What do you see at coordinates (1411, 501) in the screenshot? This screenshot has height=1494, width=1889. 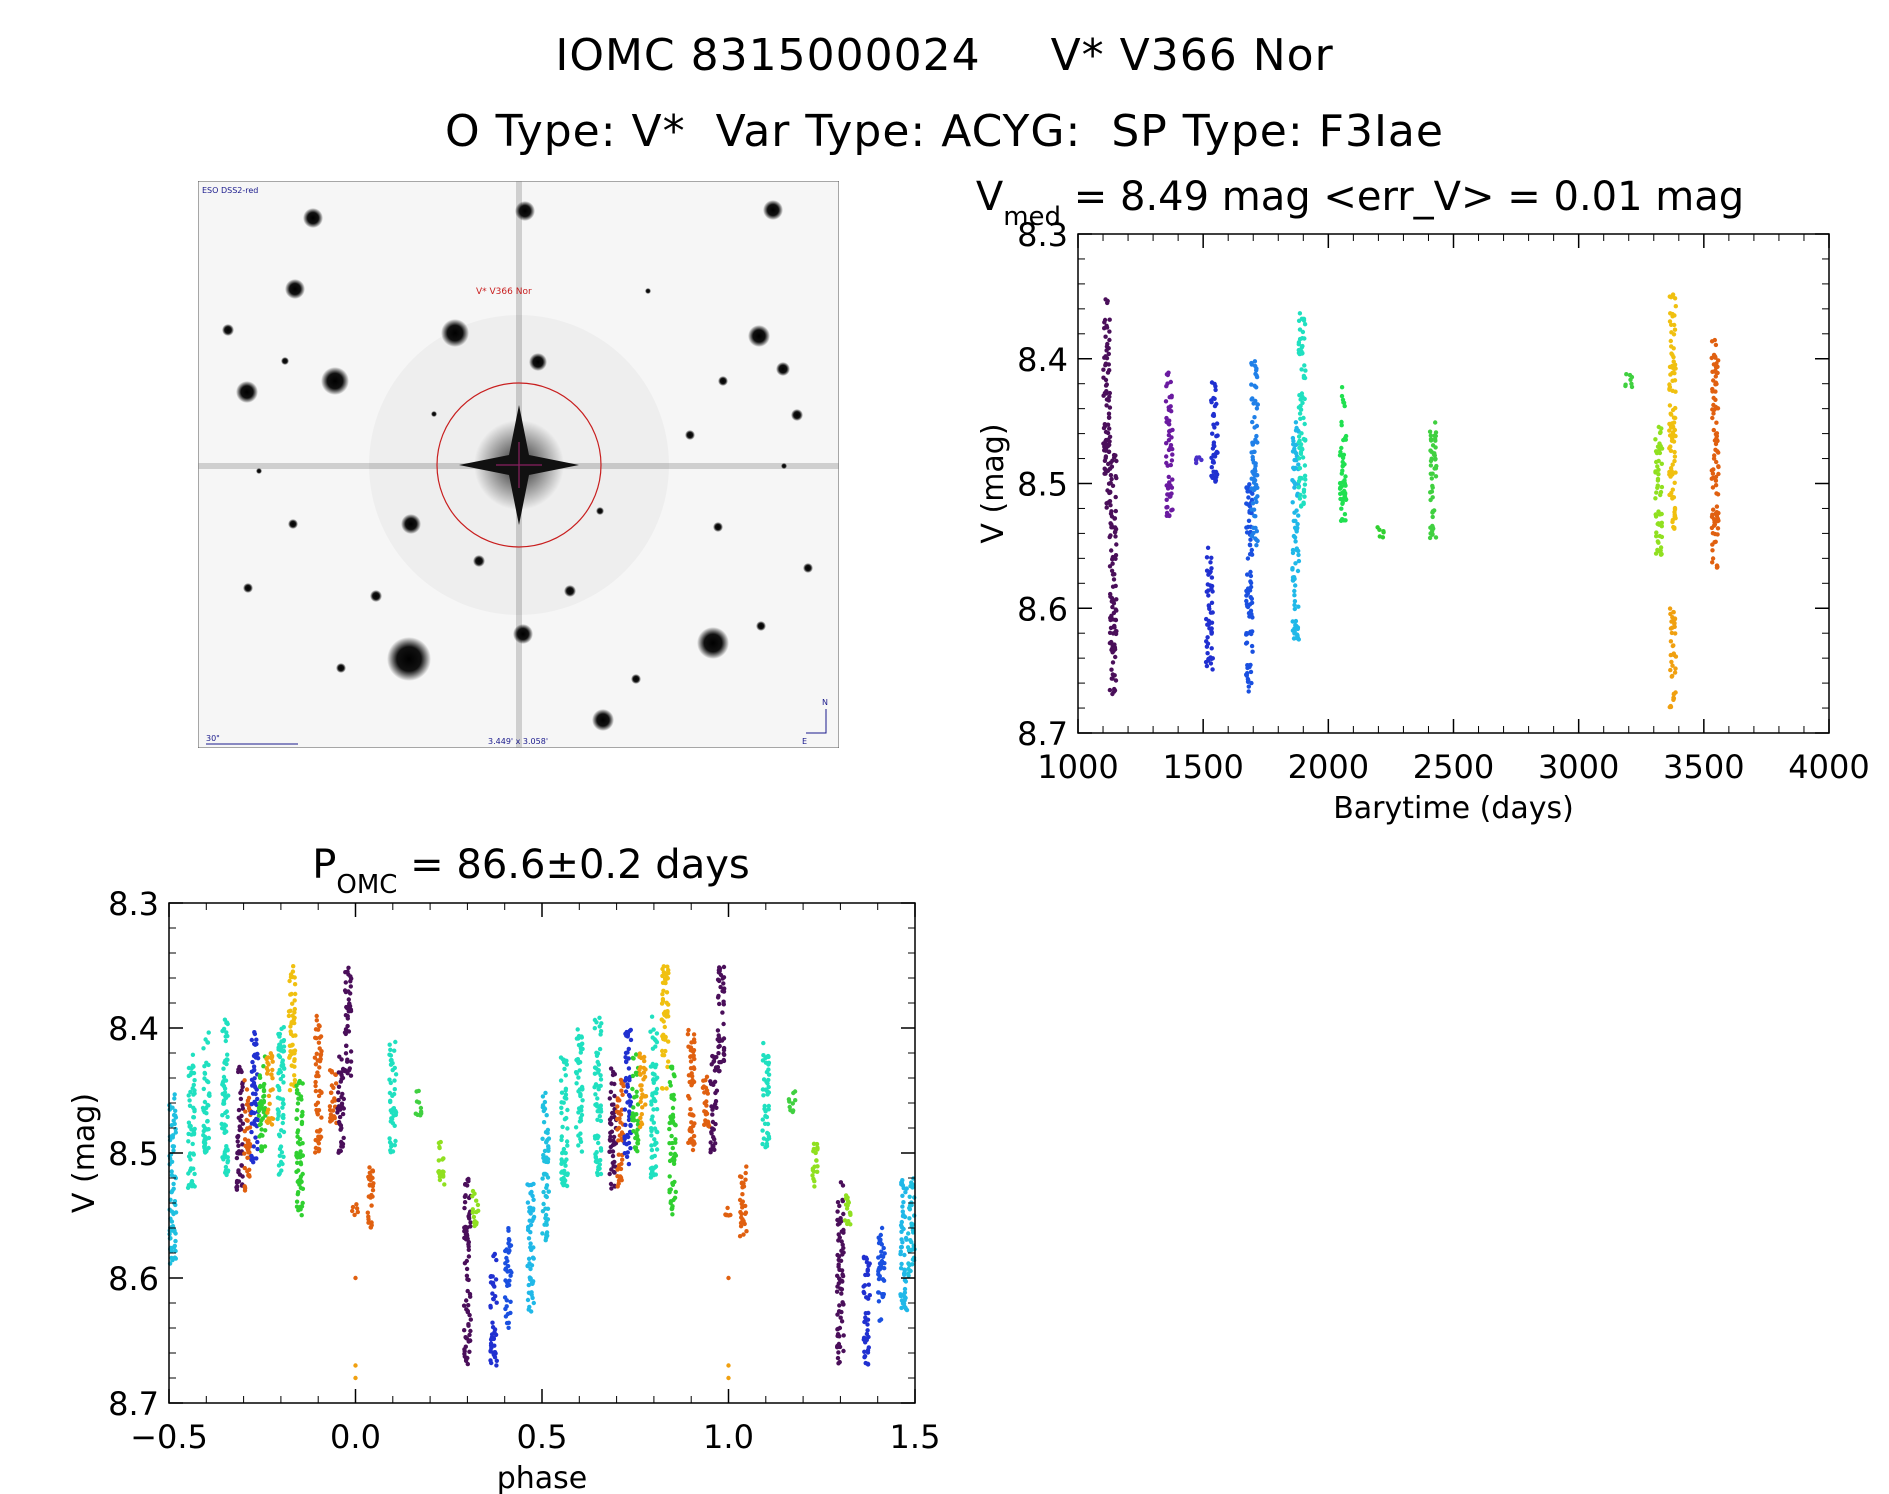 I see `data-points` at bounding box center [1411, 501].